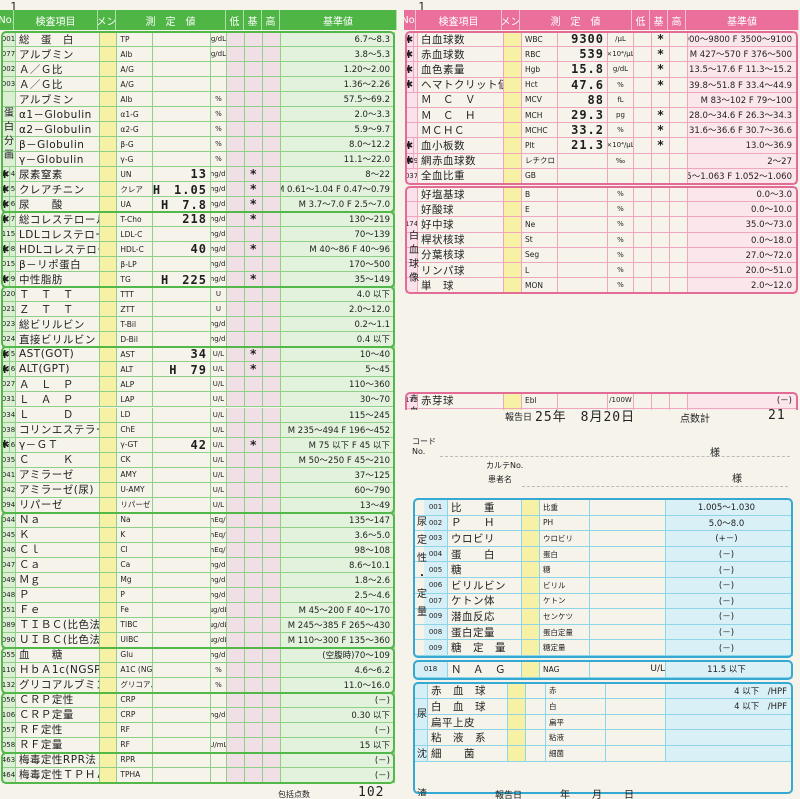 Image resolution: width=800 pixels, height=799 pixels. What do you see at coordinates (107, 20) in the screenshot?
I see `header-cell: コメント` at bounding box center [107, 20].